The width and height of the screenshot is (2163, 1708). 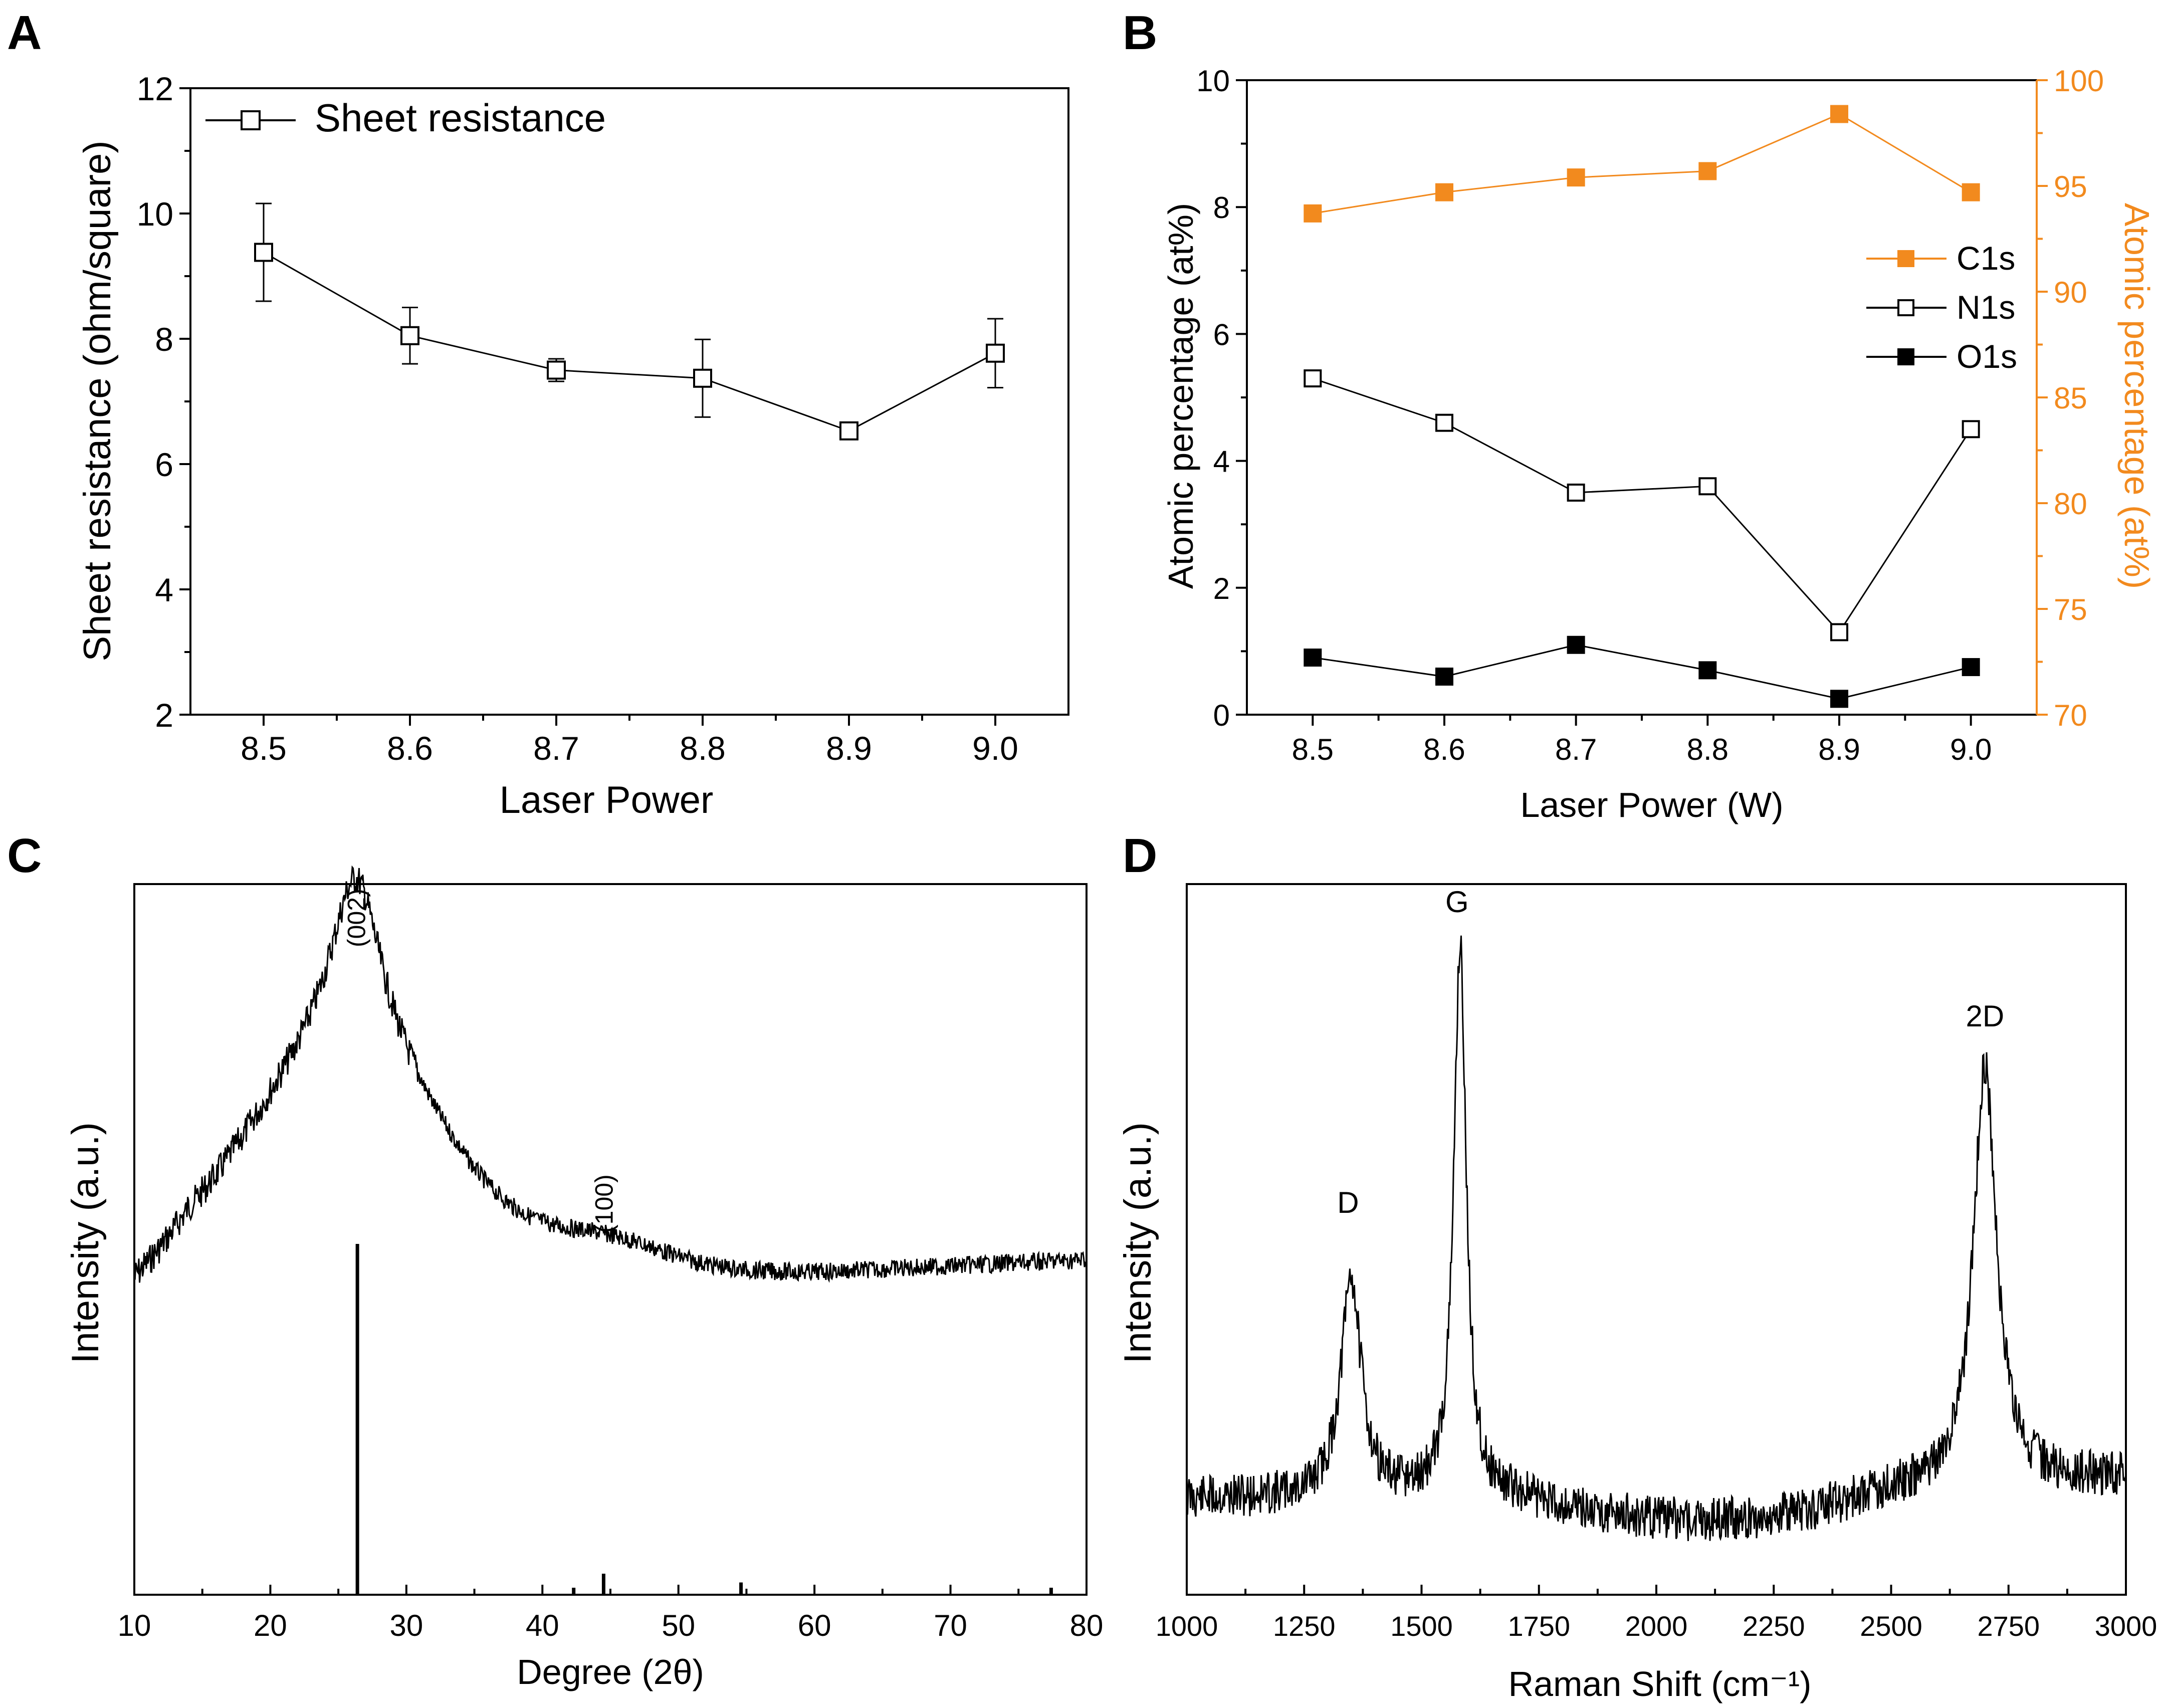 I want to click on b-right-tick-label: 95, so click(x=2071, y=186).